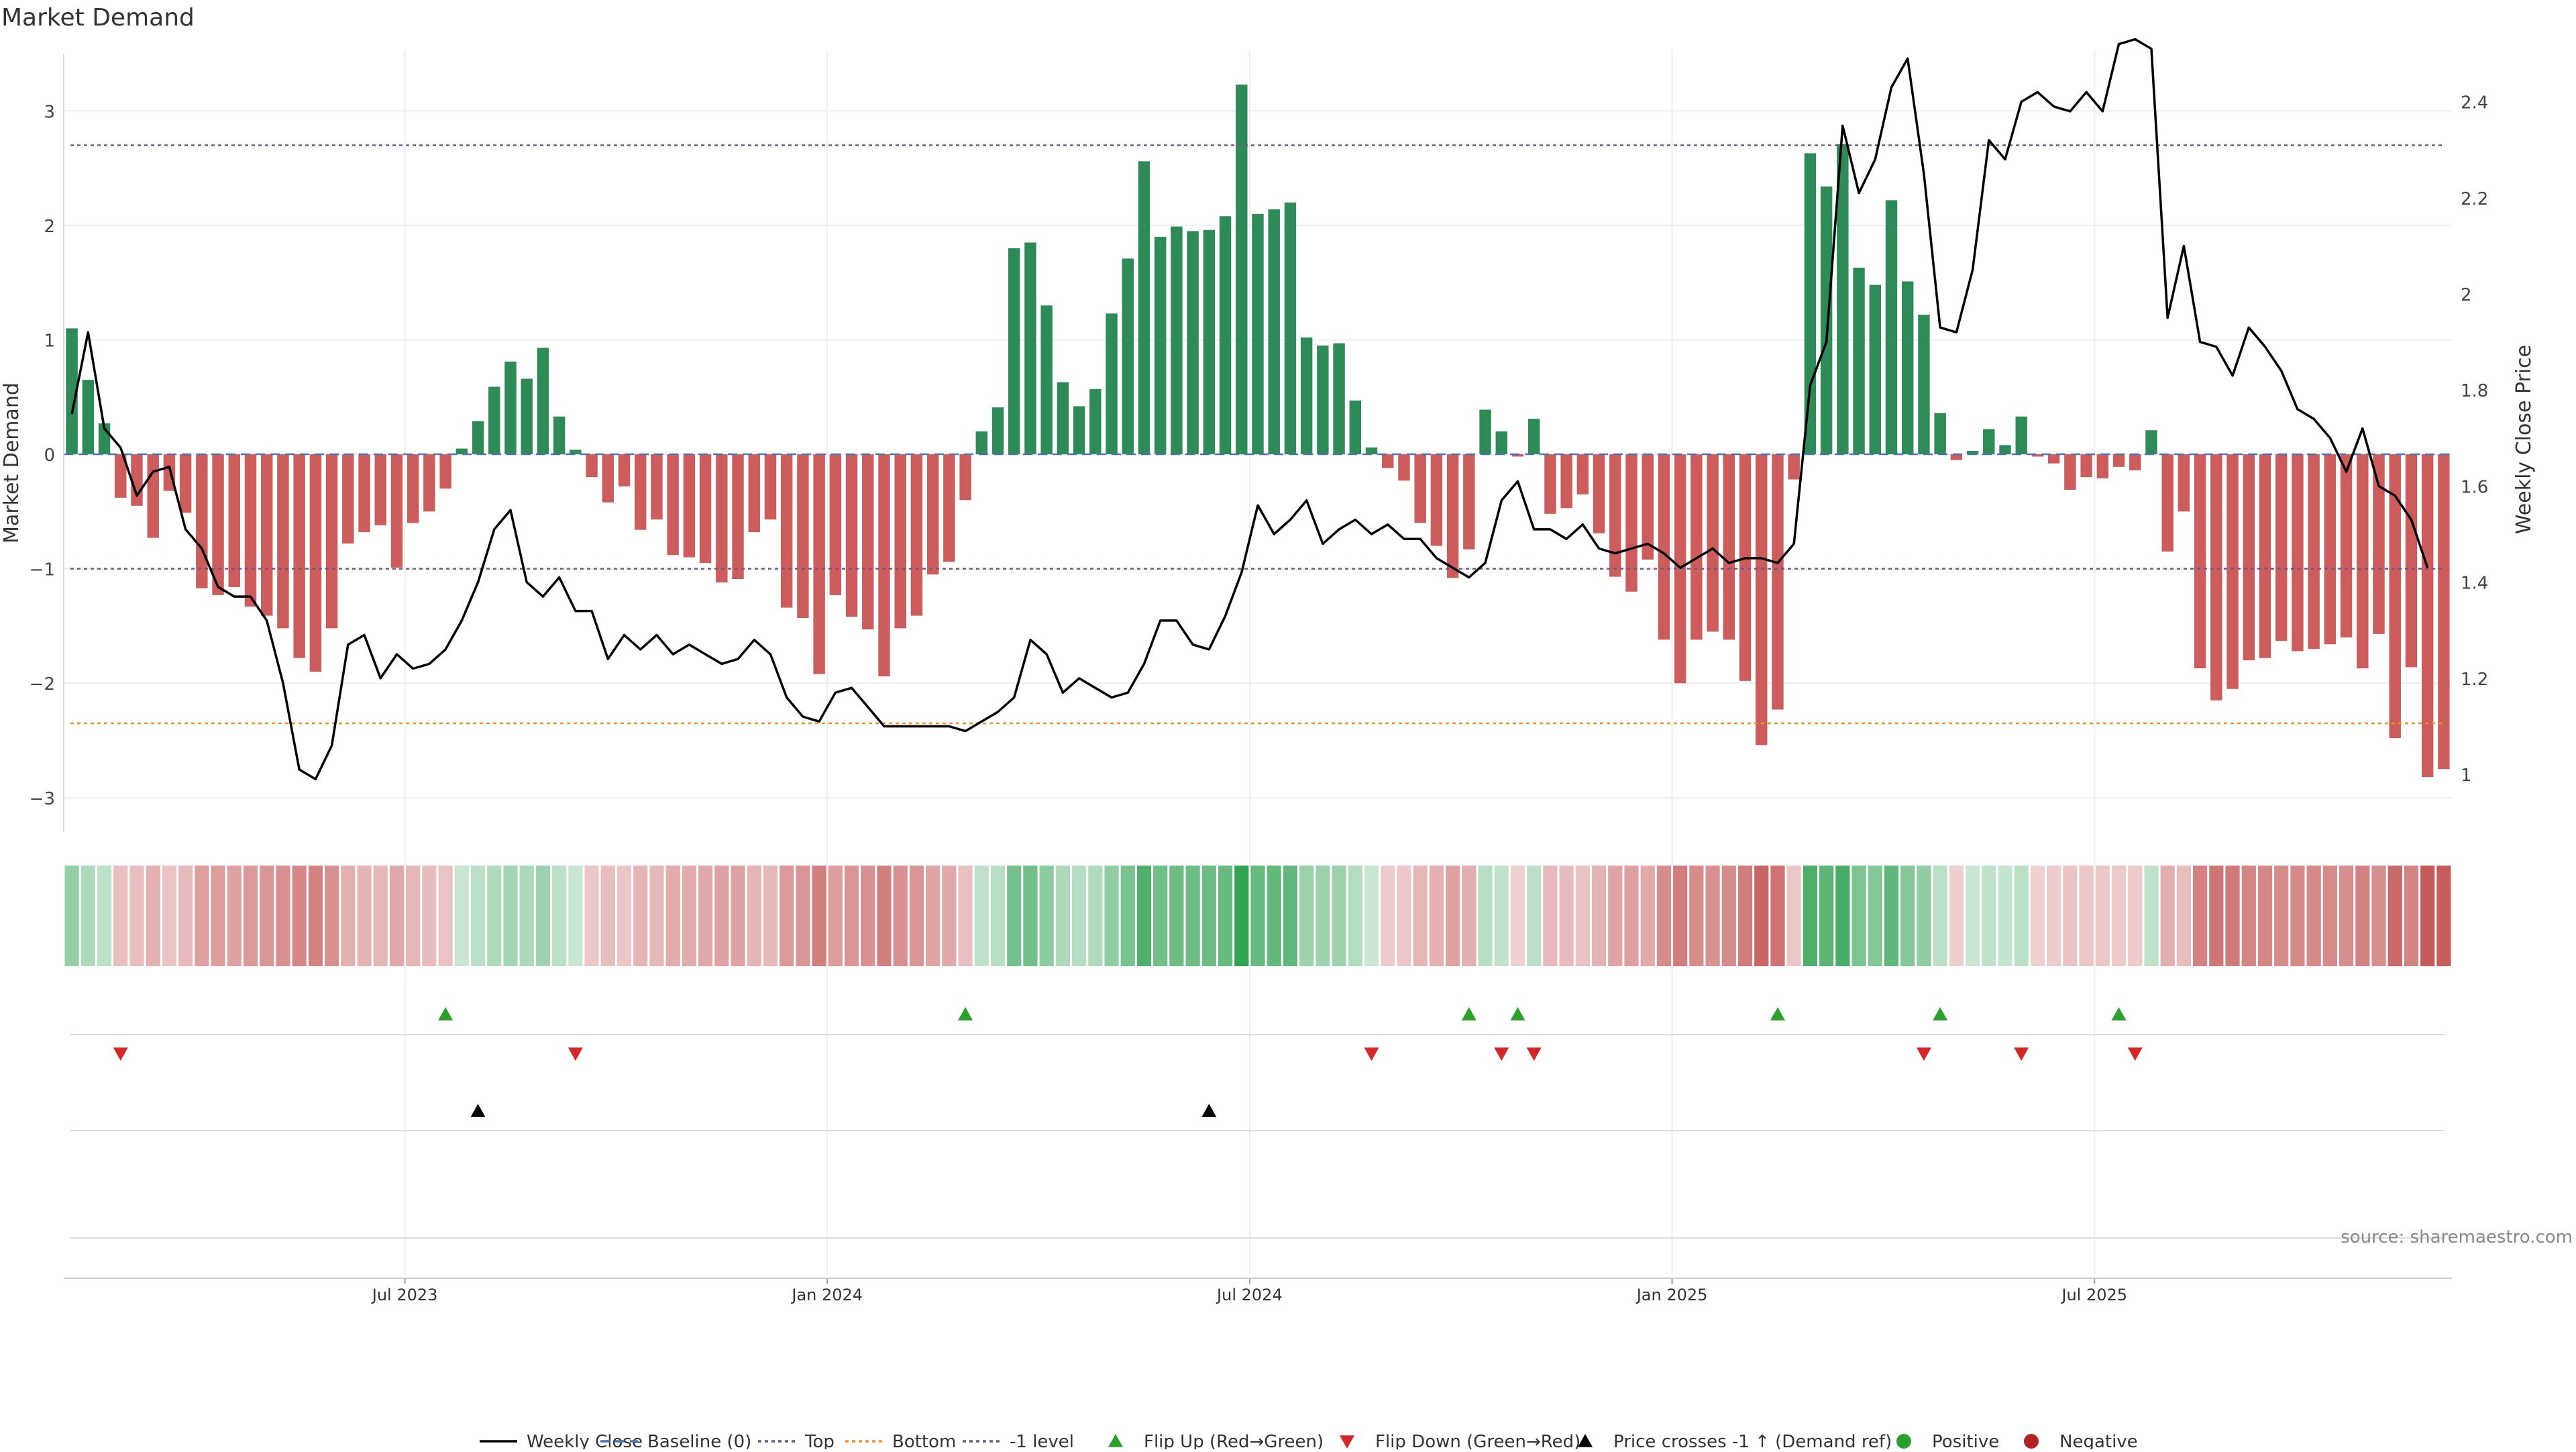 The image size is (2576, 1452). I want to click on legend-item: Negative, so click(2081, 1442).